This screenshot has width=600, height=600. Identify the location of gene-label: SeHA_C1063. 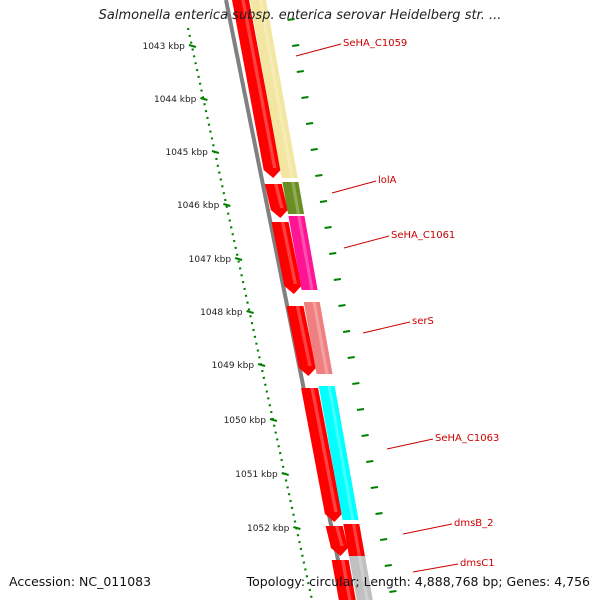
(467, 438).